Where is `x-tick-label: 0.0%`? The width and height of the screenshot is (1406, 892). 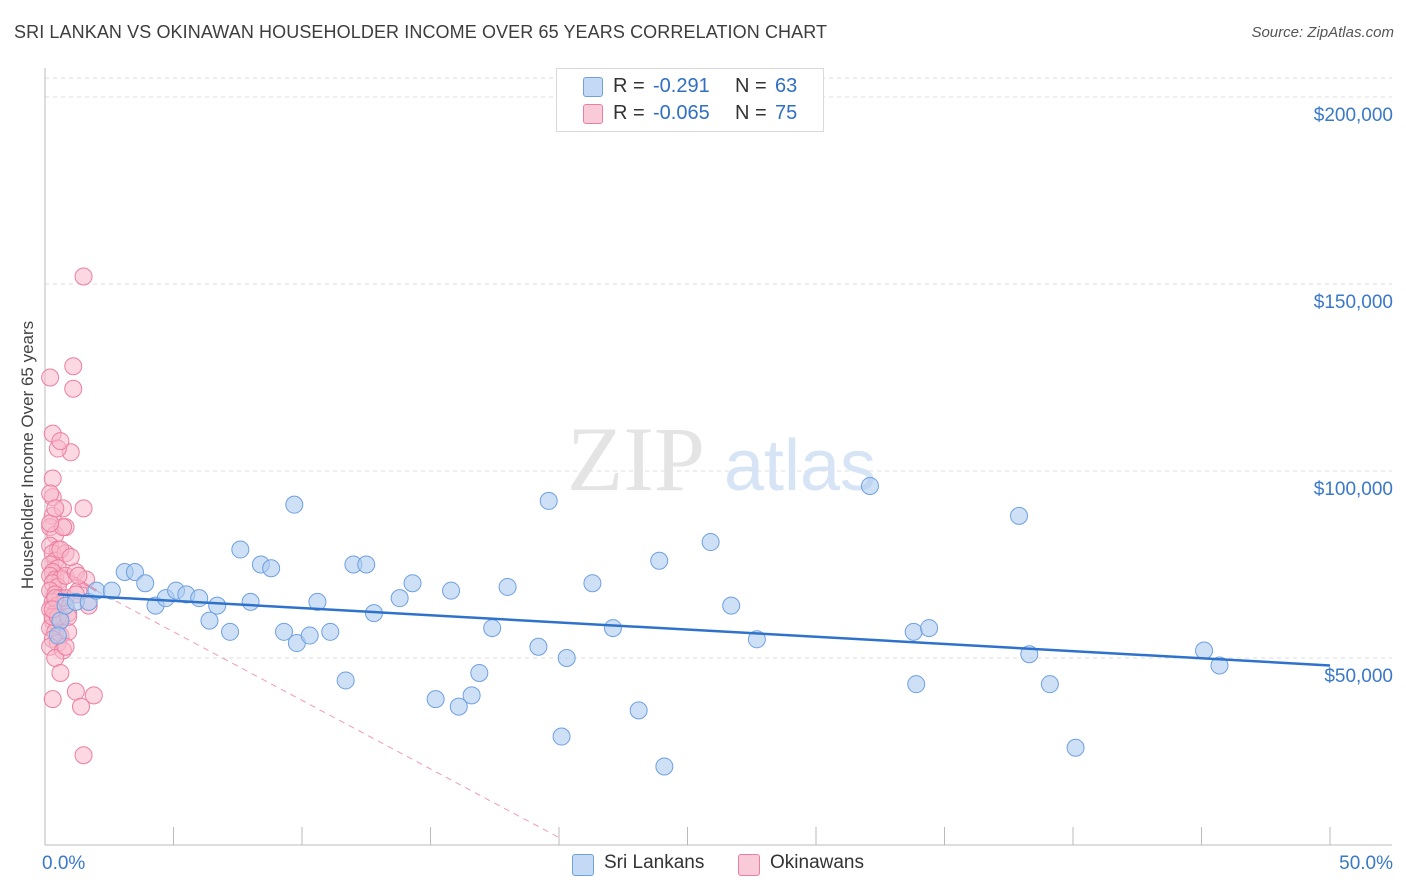 x-tick-label: 0.0% is located at coordinates (63, 863).